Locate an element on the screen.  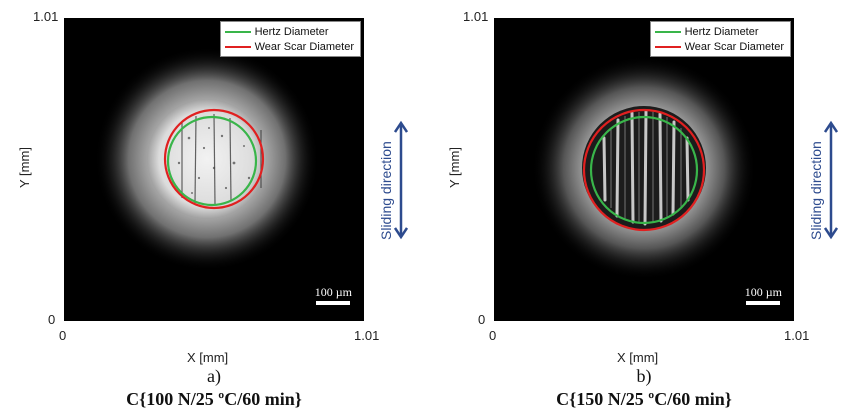
panel-caption: C{150 N/25 ºC/60 min} is located at coordinates (644, 399).